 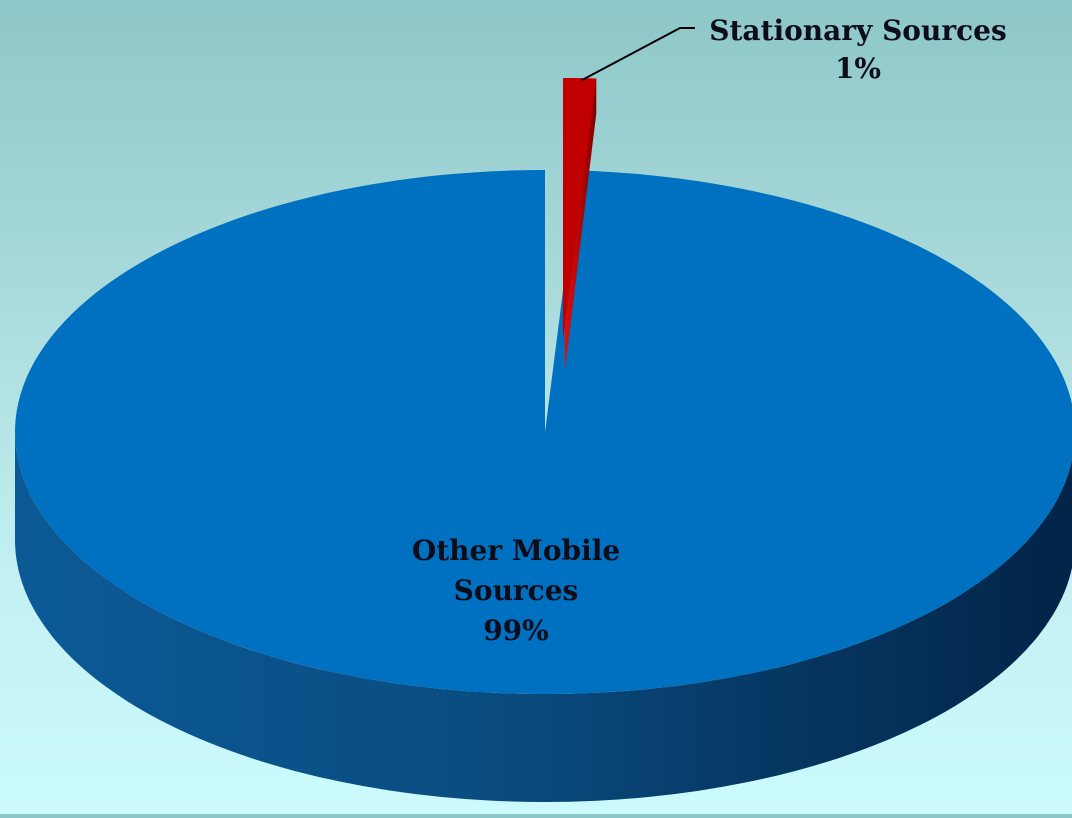 What do you see at coordinates (516, 590) in the screenshot?
I see `other-mobile-label-line2: Sources` at bounding box center [516, 590].